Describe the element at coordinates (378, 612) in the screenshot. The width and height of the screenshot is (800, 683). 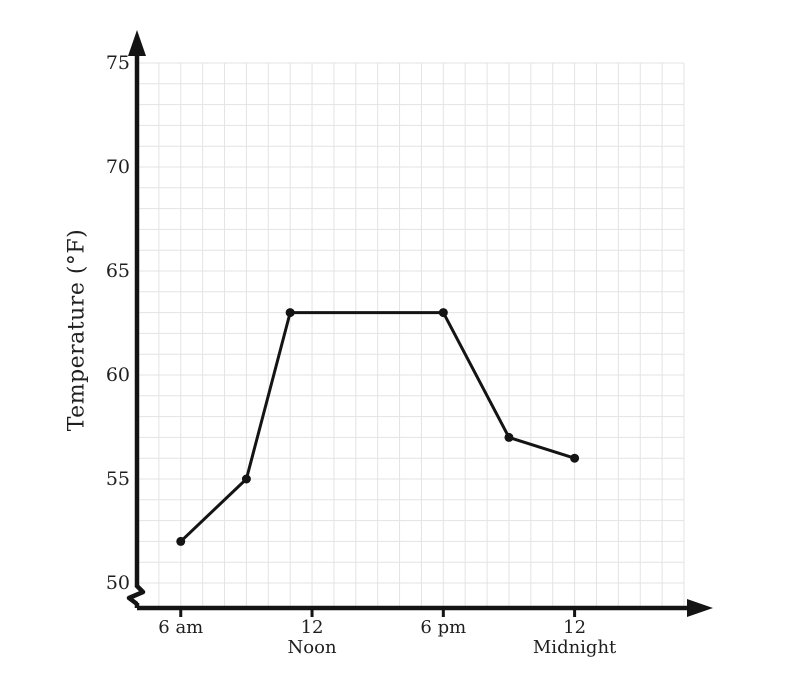
I see `x-ticks` at that location.